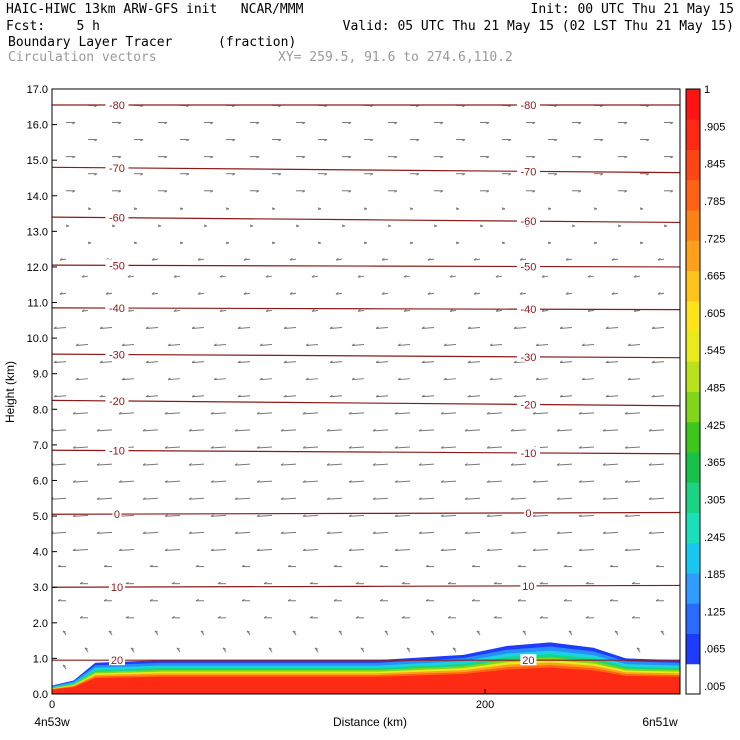 The height and width of the screenshot is (740, 740). I want to click on y-tick-label: 16.0, so click(37, 126).